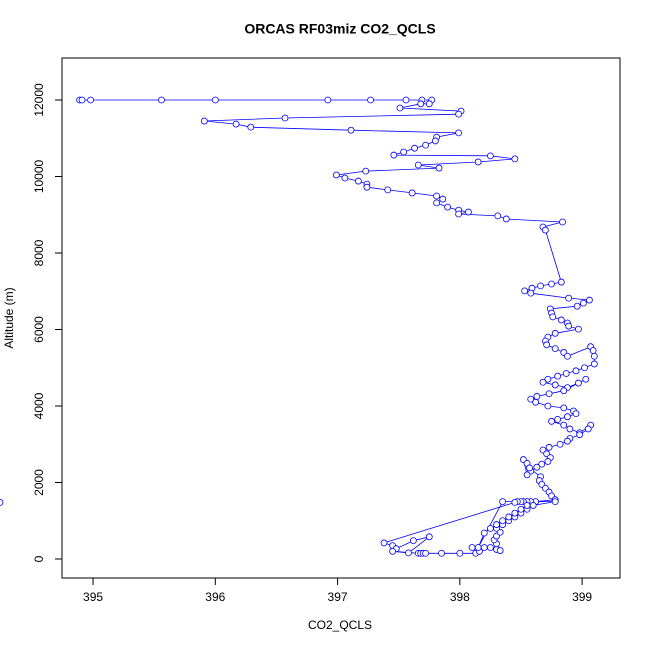 This screenshot has height=650, width=650. What do you see at coordinates (39, 176) in the screenshot?
I see `y-tick-label: 10000` at bounding box center [39, 176].